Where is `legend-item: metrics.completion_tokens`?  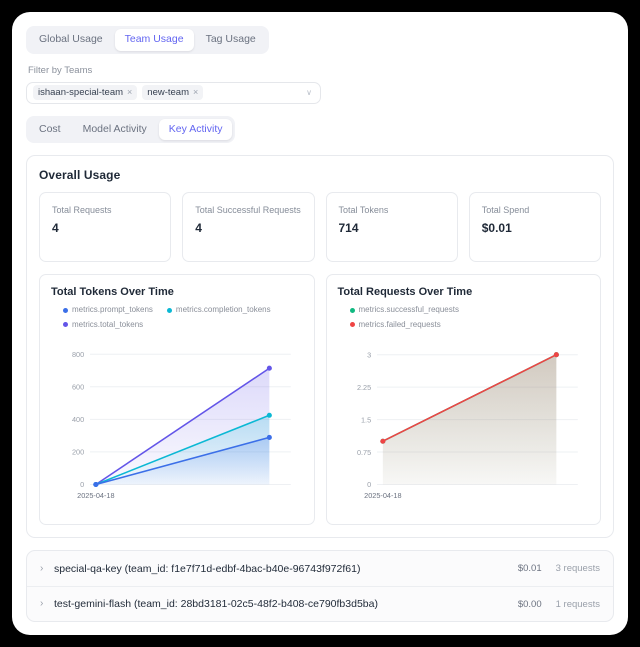 legend-item: metrics.completion_tokens is located at coordinates (218, 310).